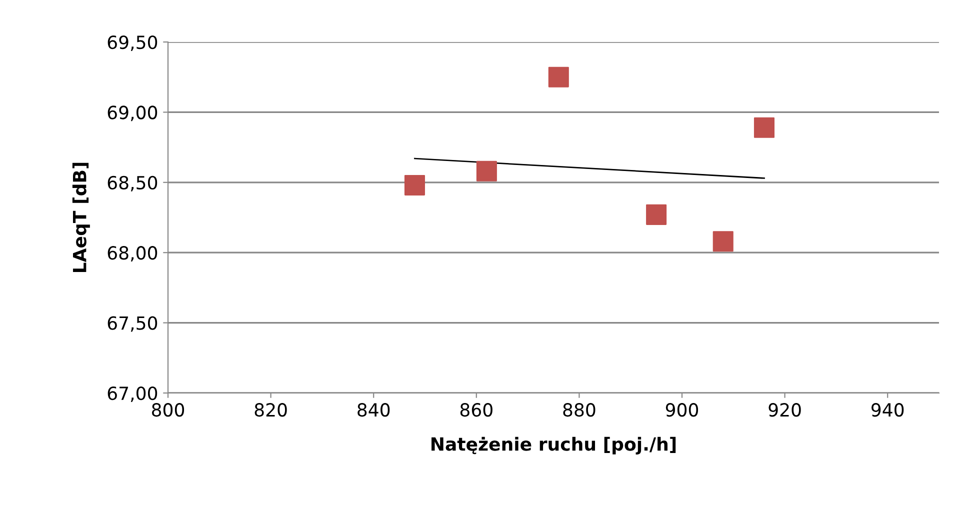  I want to click on x-tick-label: 920, so click(784, 410).